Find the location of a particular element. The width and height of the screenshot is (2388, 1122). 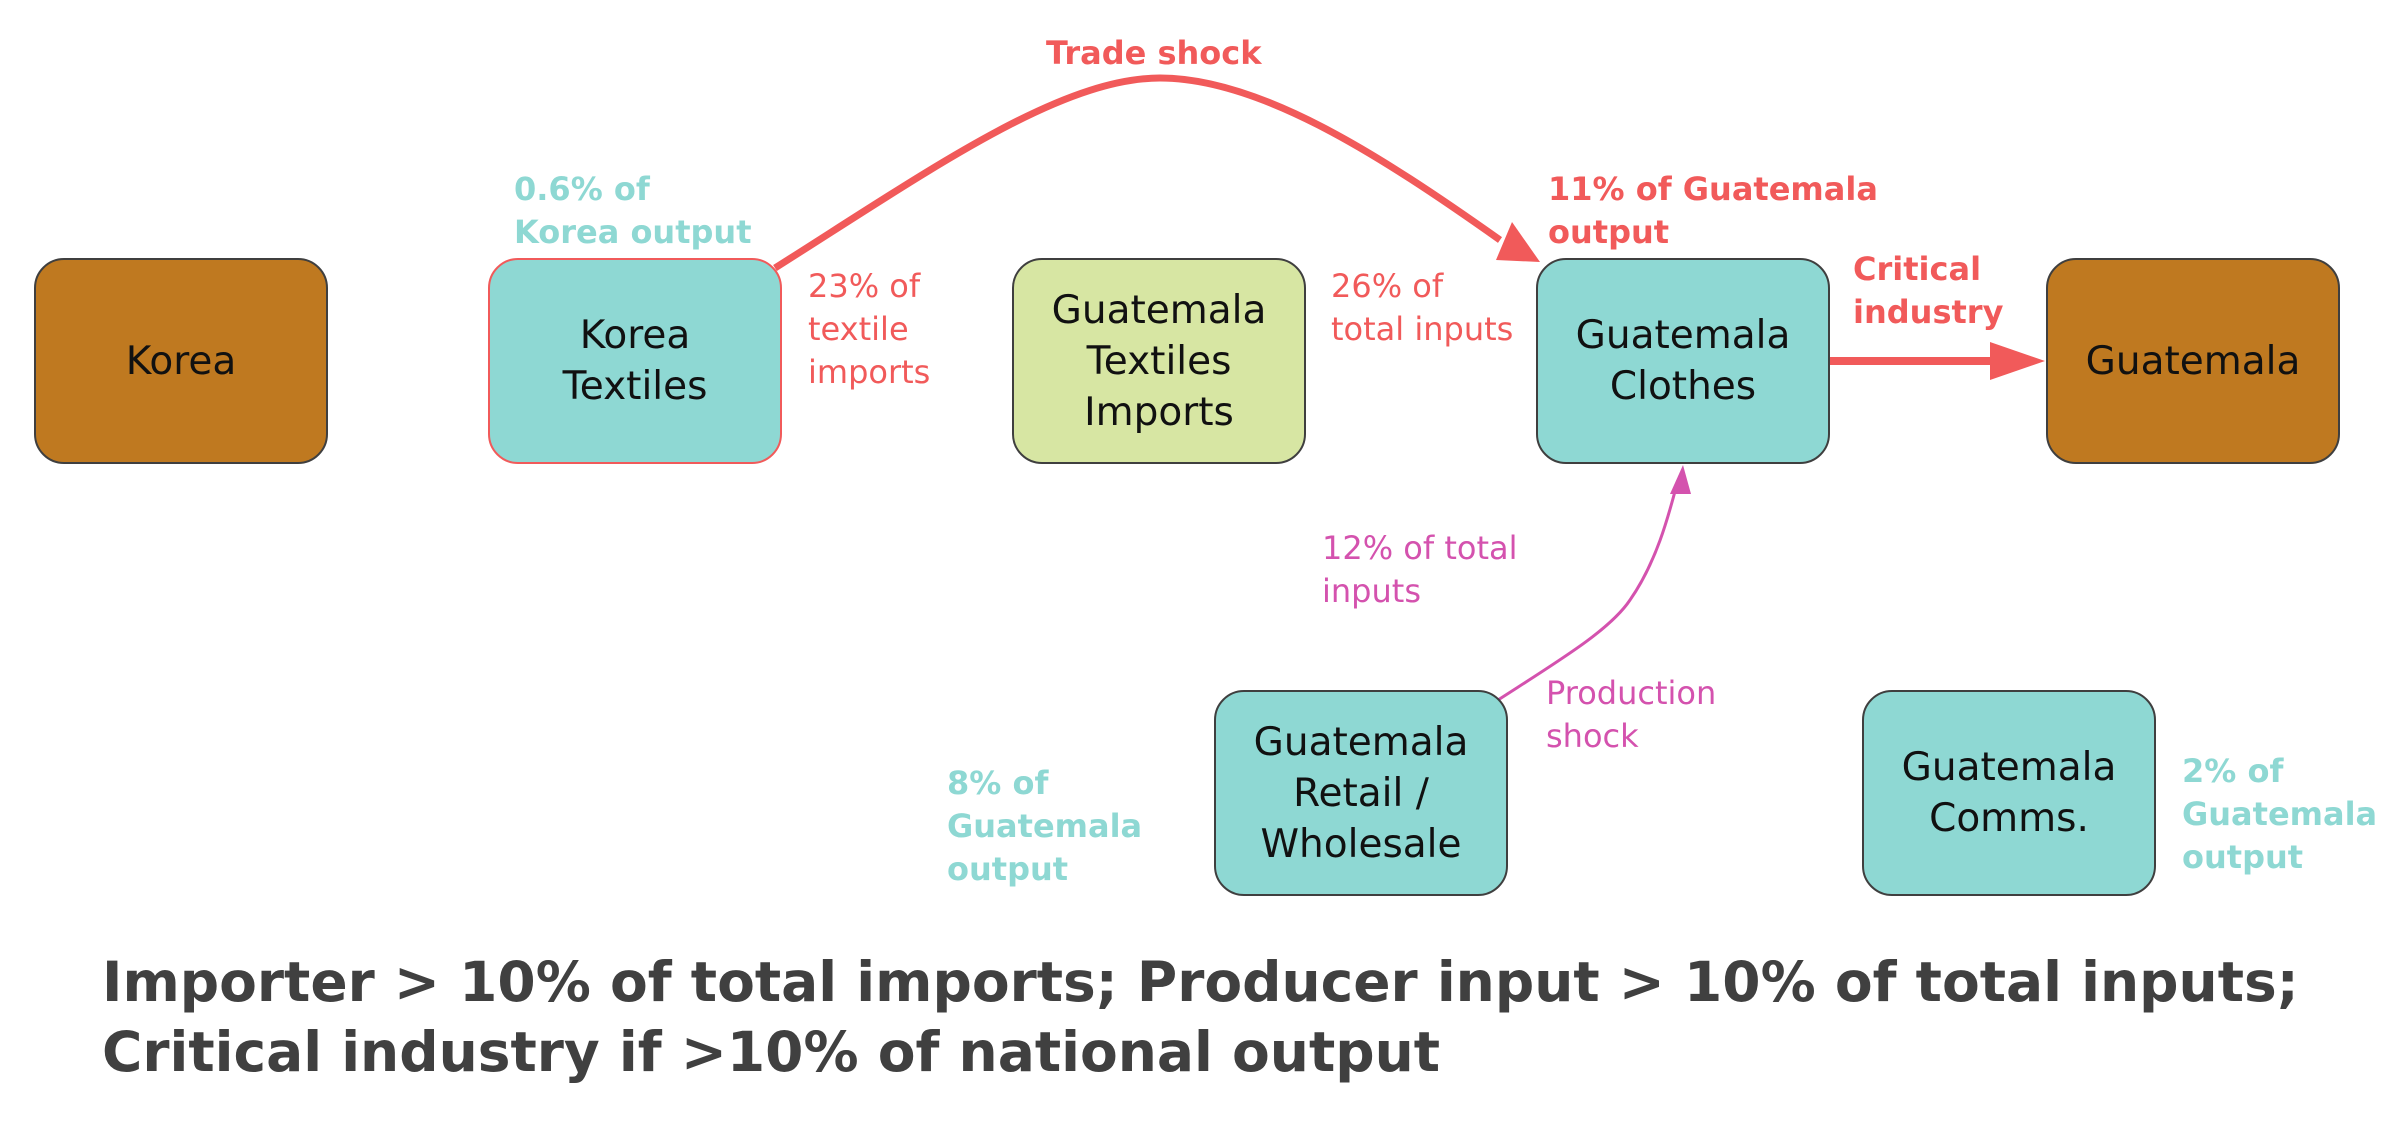

korea-node: Korea is located at coordinates (181, 361).